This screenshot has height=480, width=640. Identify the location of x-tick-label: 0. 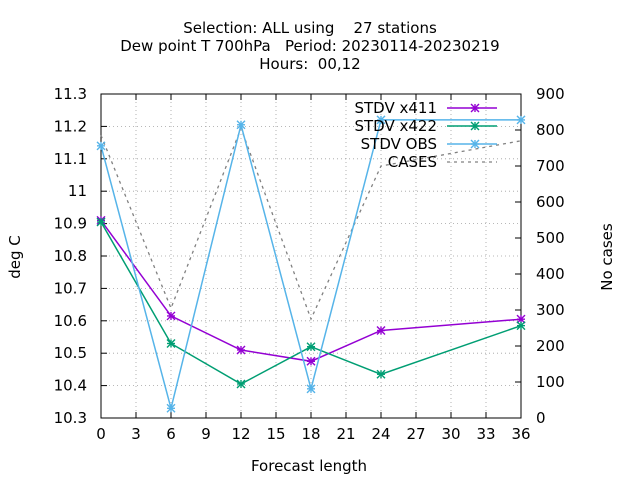
(101, 434).